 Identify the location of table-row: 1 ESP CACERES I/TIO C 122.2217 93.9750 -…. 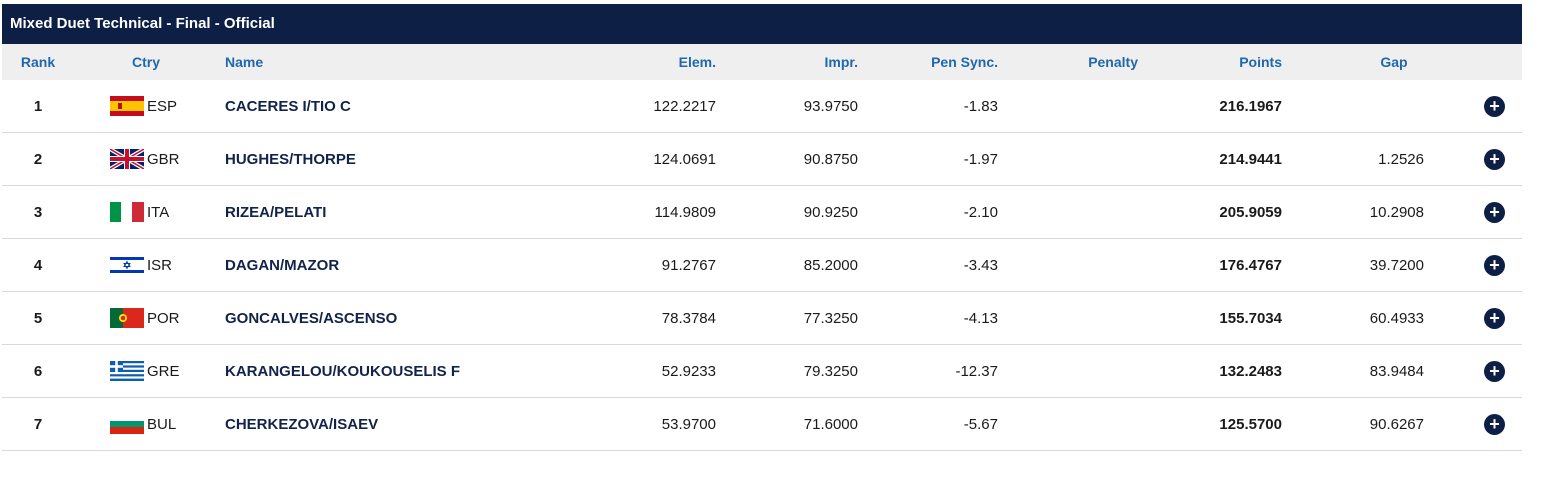
(762, 106).